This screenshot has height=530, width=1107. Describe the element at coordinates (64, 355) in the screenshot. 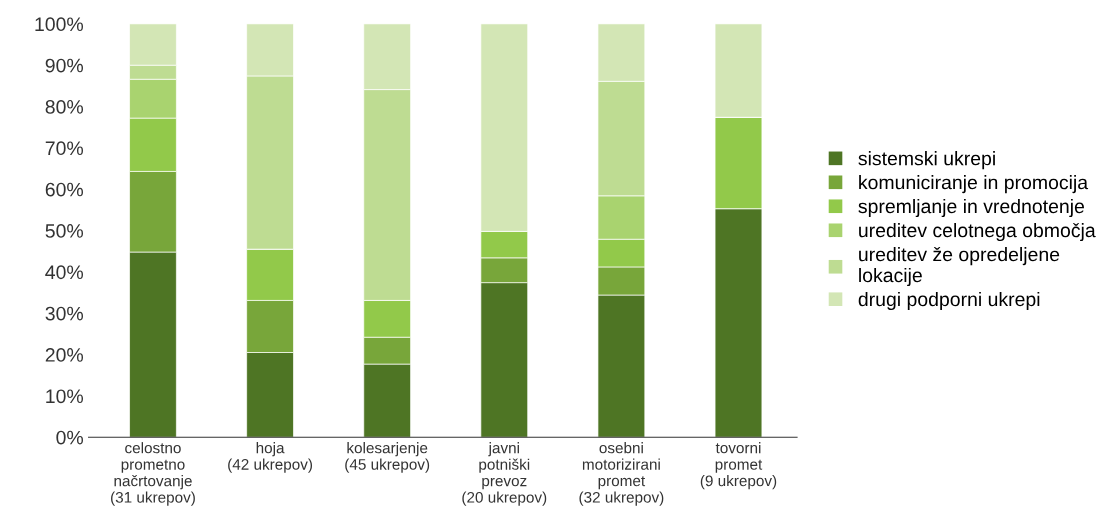

I see `y-tick-label: 20%` at that location.